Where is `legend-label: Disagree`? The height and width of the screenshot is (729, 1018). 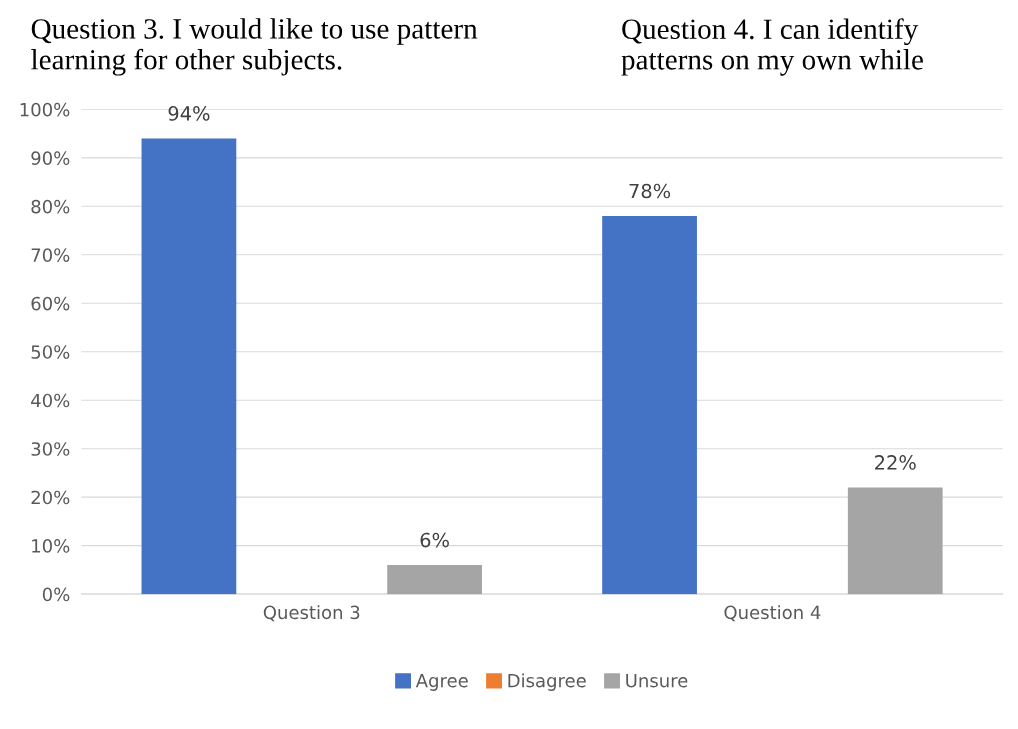
legend-label: Disagree is located at coordinates (547, 682).